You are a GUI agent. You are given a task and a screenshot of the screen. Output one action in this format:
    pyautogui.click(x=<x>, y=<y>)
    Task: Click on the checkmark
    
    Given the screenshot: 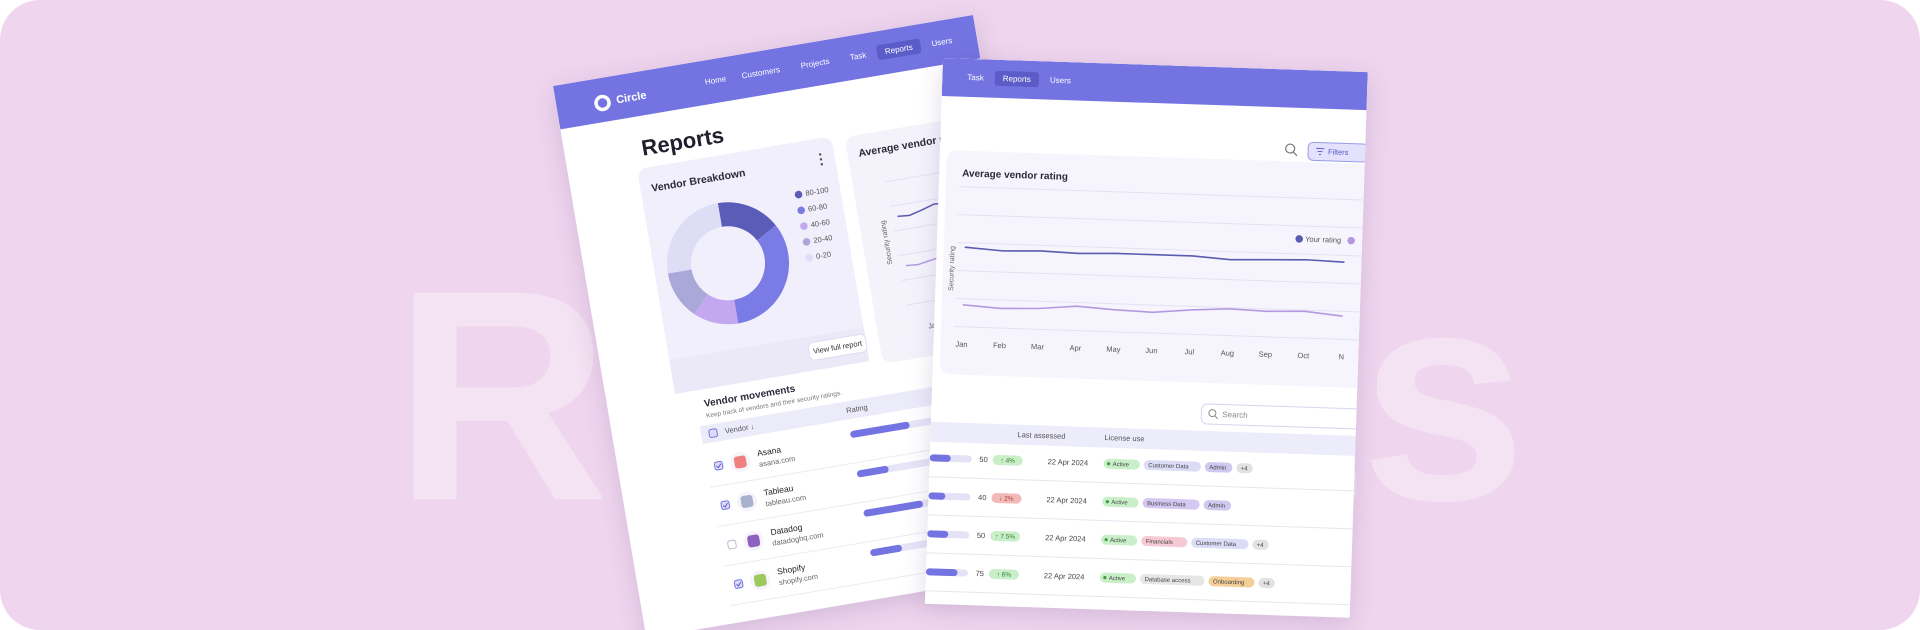 What is the action you would take?
    pyautogui.click(x=739, y=584)
    